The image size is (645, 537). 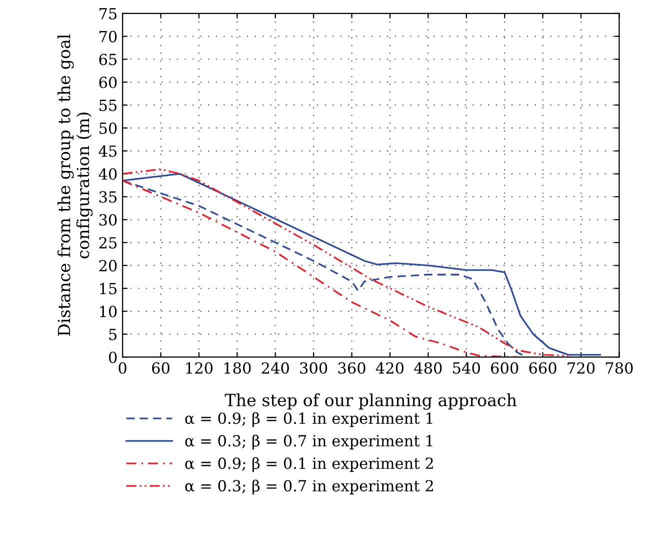 I want to click on x-tick-label: 600, so click(x=504, y=368).